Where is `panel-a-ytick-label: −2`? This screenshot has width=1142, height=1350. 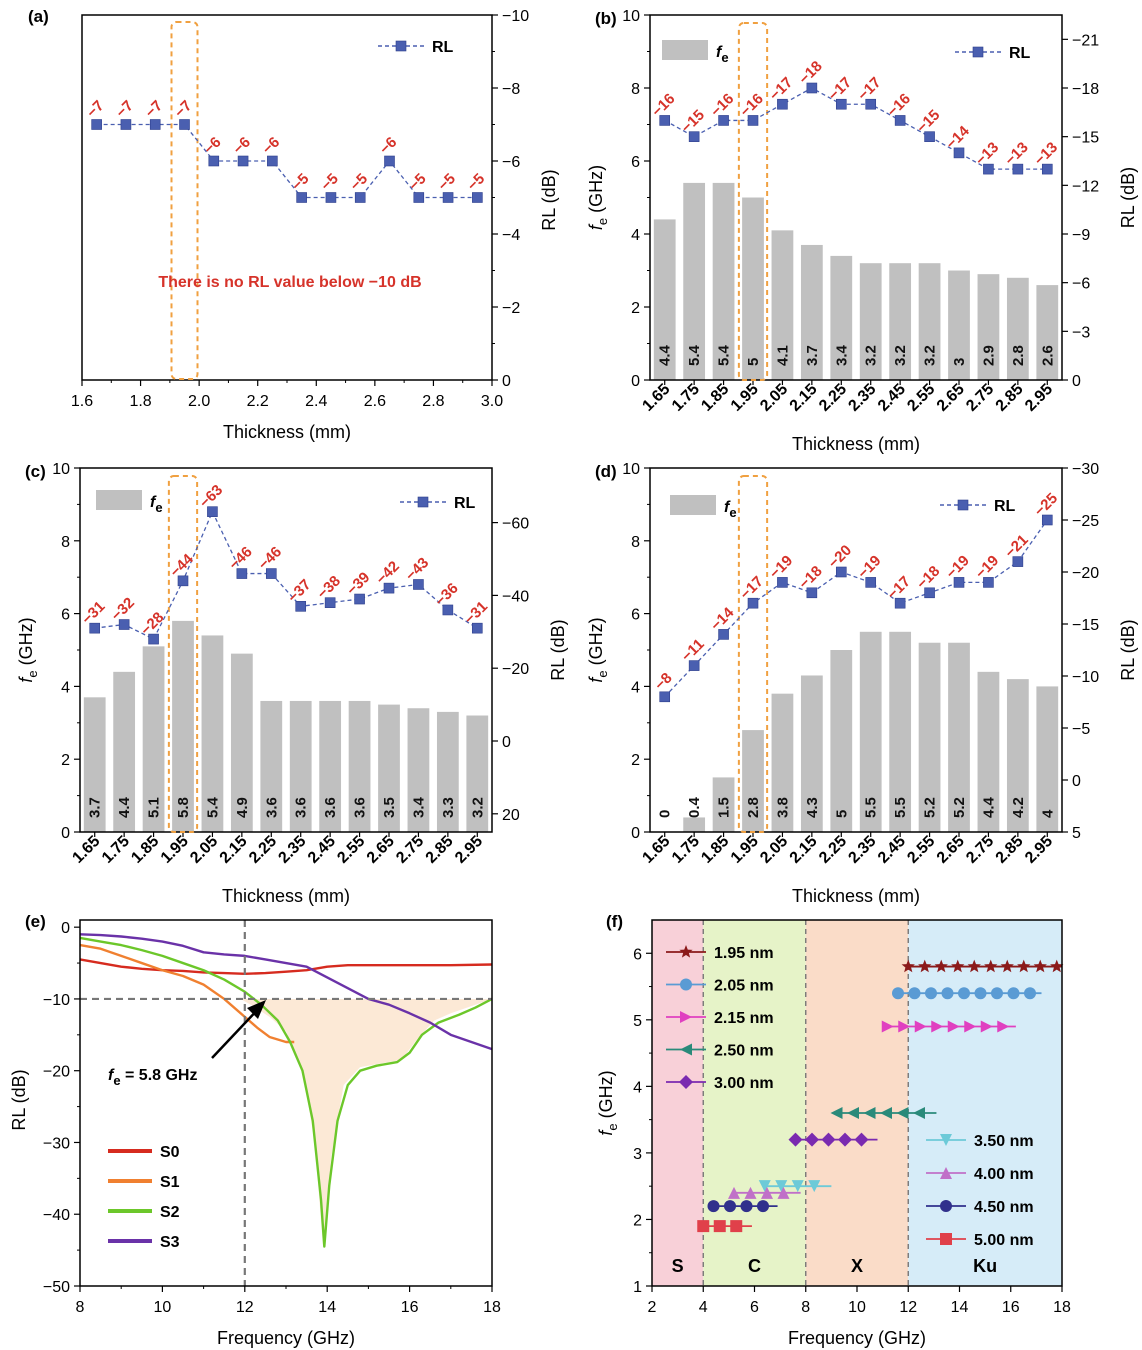 panel-a-ytick-label: −2 is located at coordinates (511, 308).